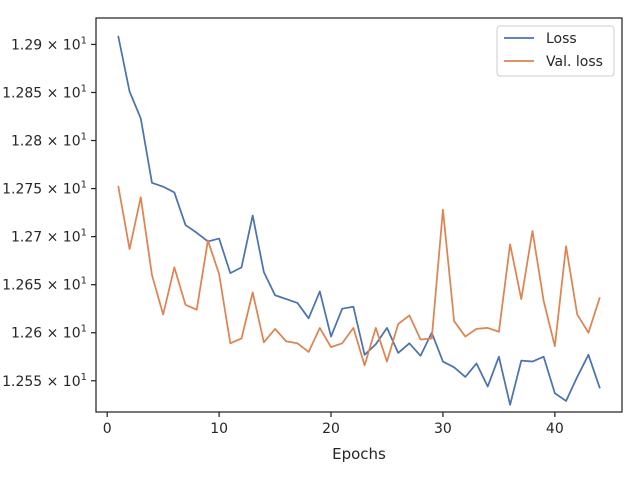 The image size is (640, 480). Describe the element at coordinates (49, 333) in the screenshot. I see `y-tick-label: 1.26 × 10¹` at that location.